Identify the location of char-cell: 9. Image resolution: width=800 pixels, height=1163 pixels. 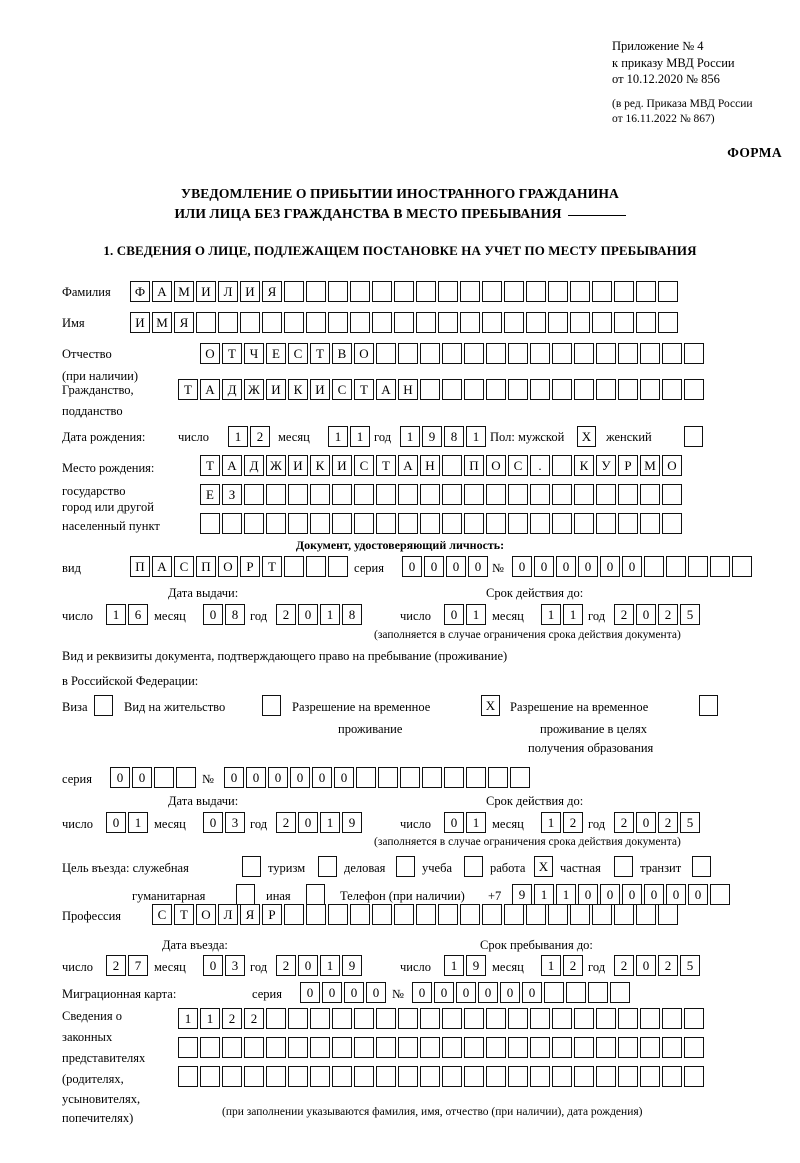
(352, 965).